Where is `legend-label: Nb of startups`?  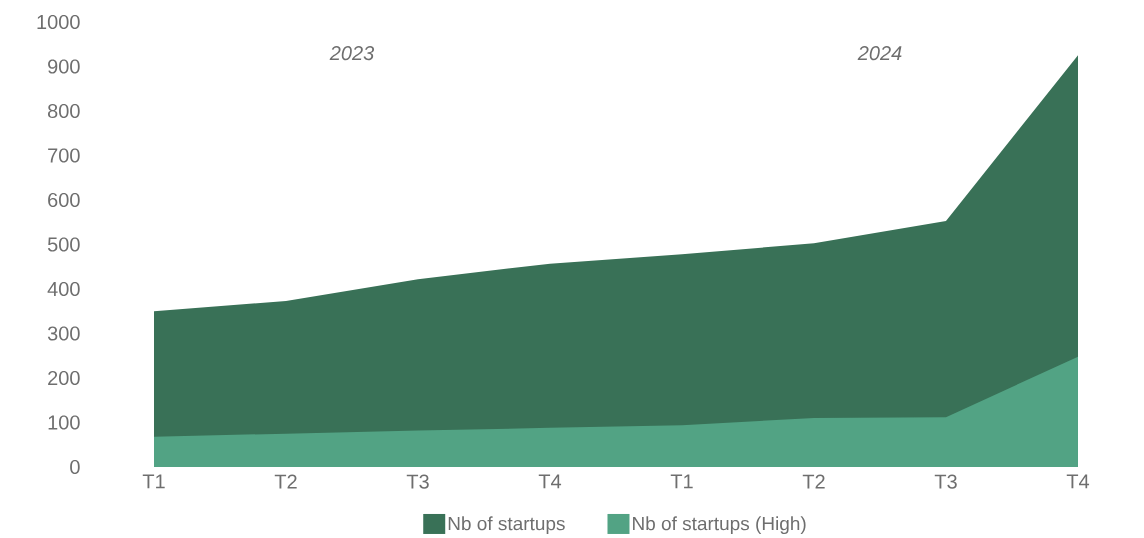 legend-label: Nb of startups is located at coordinates (506, 525).